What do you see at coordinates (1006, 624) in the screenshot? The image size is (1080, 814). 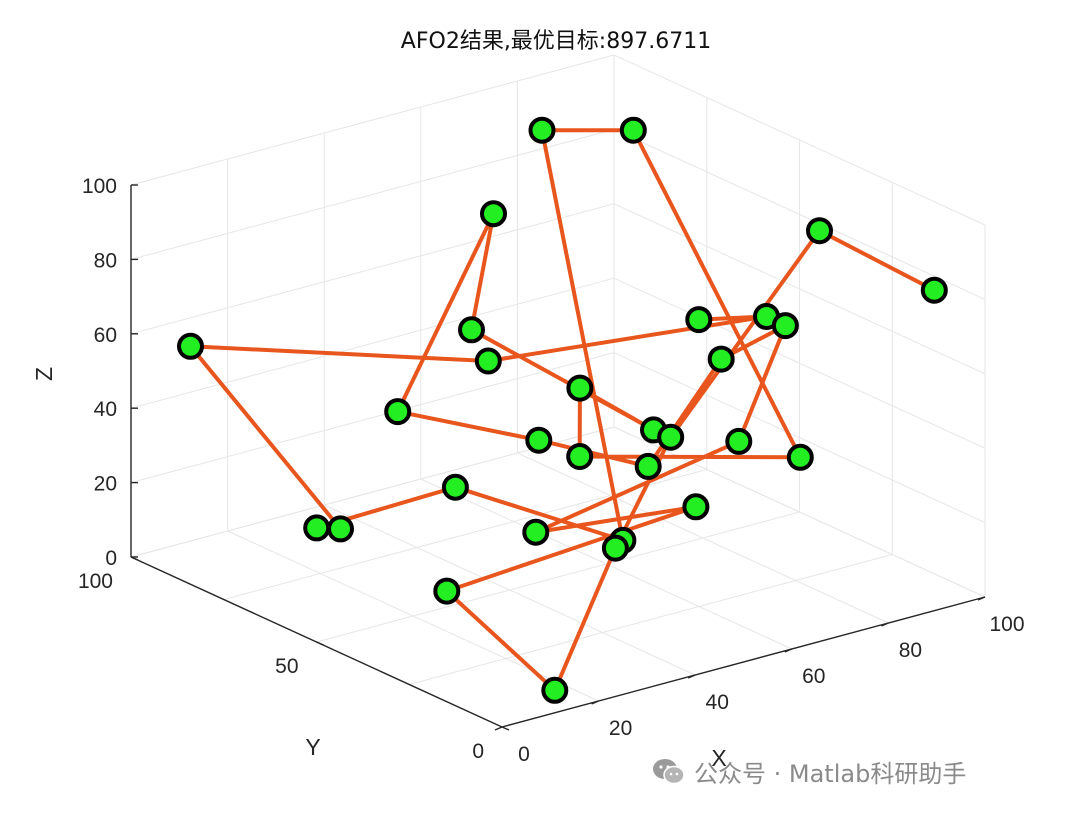 I see `x-tick-label: 100` at bounding box center [1006, 624].